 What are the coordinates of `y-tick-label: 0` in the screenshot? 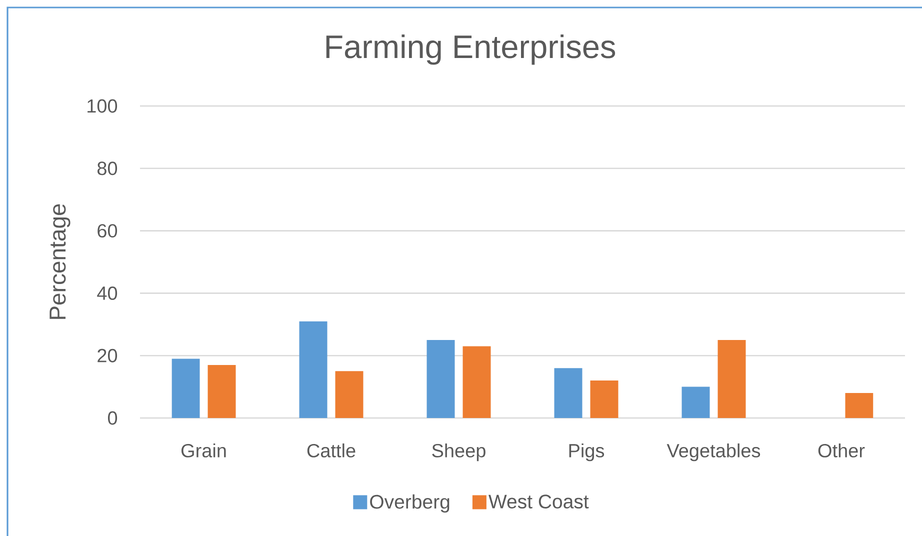 It's located at (113, 418).